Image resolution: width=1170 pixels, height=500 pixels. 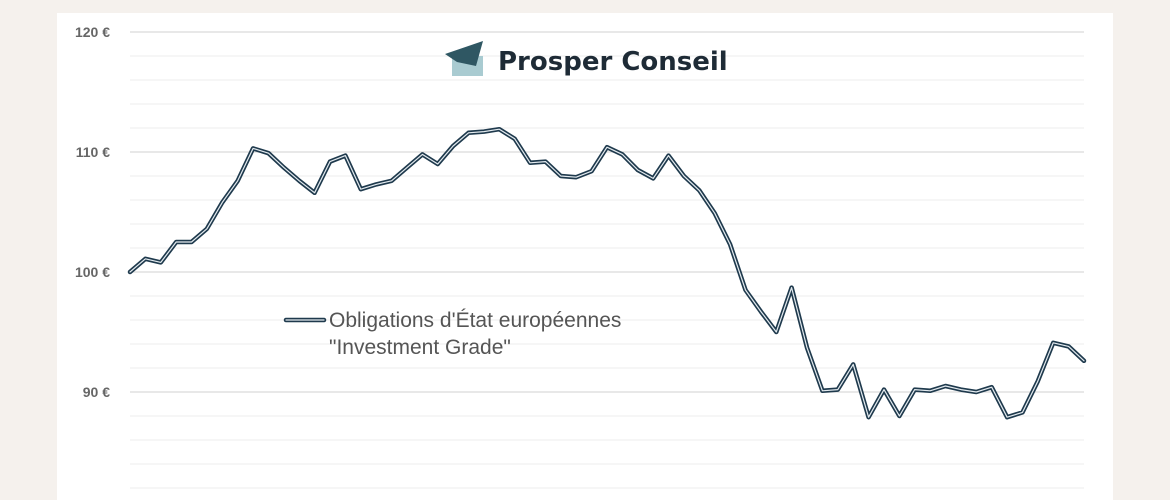 What do you see at coordinates (92, 272) in the screenshot?
I see `y-tick-label: 100 €` at bounding box center [92, 272].